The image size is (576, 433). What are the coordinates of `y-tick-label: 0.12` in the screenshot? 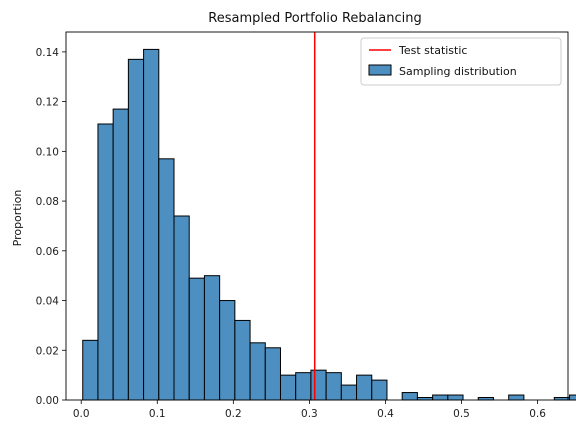 It's located at (47, 103).